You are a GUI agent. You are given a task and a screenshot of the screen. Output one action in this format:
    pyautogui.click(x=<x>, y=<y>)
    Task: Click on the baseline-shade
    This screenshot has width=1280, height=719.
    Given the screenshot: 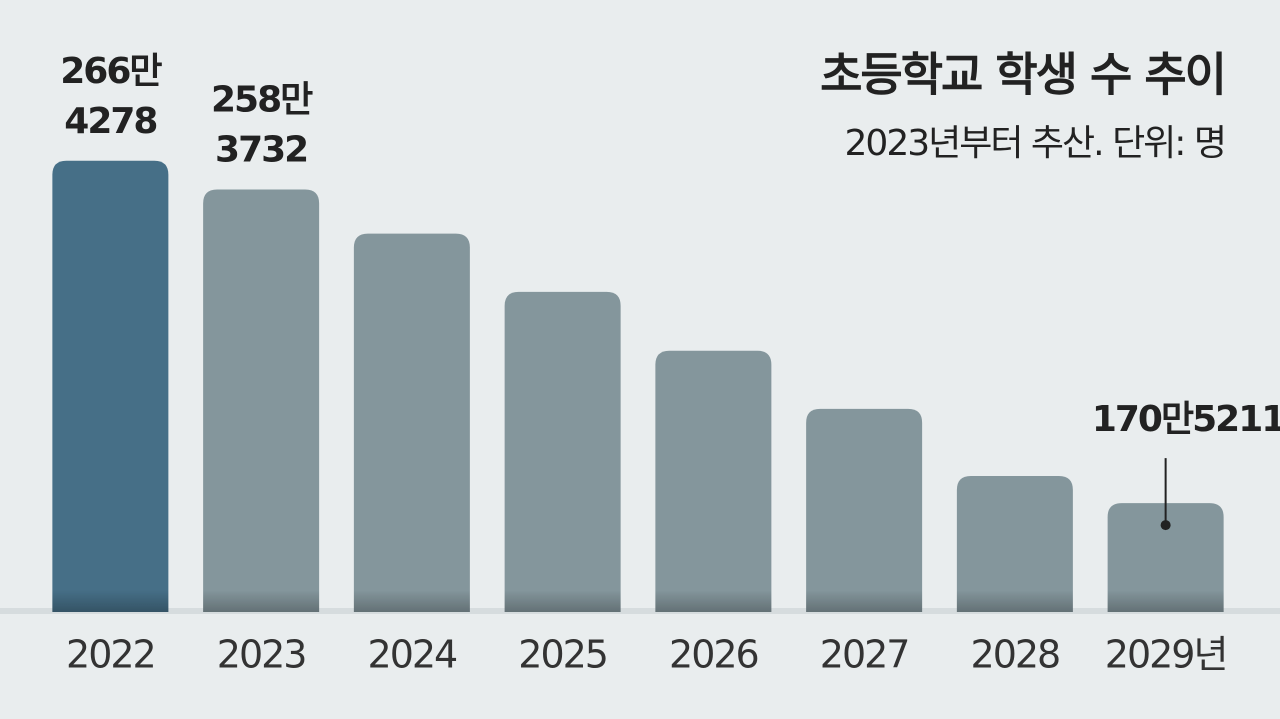 What is the action you would take?
    pyautogui.click(x=640, y=611)
    